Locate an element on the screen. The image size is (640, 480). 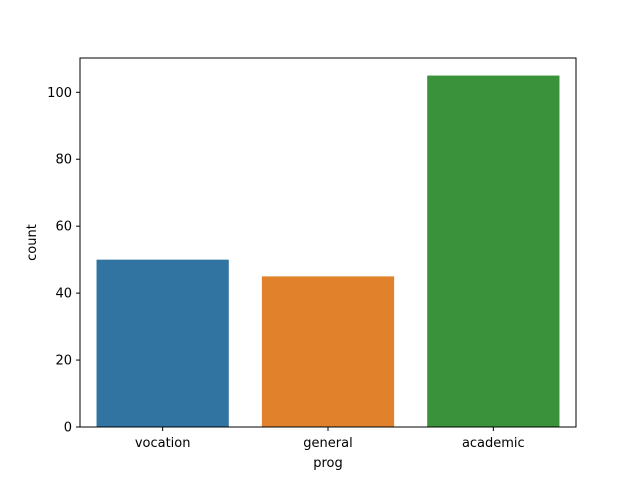
bar-general is located at coordinates (328, 351).